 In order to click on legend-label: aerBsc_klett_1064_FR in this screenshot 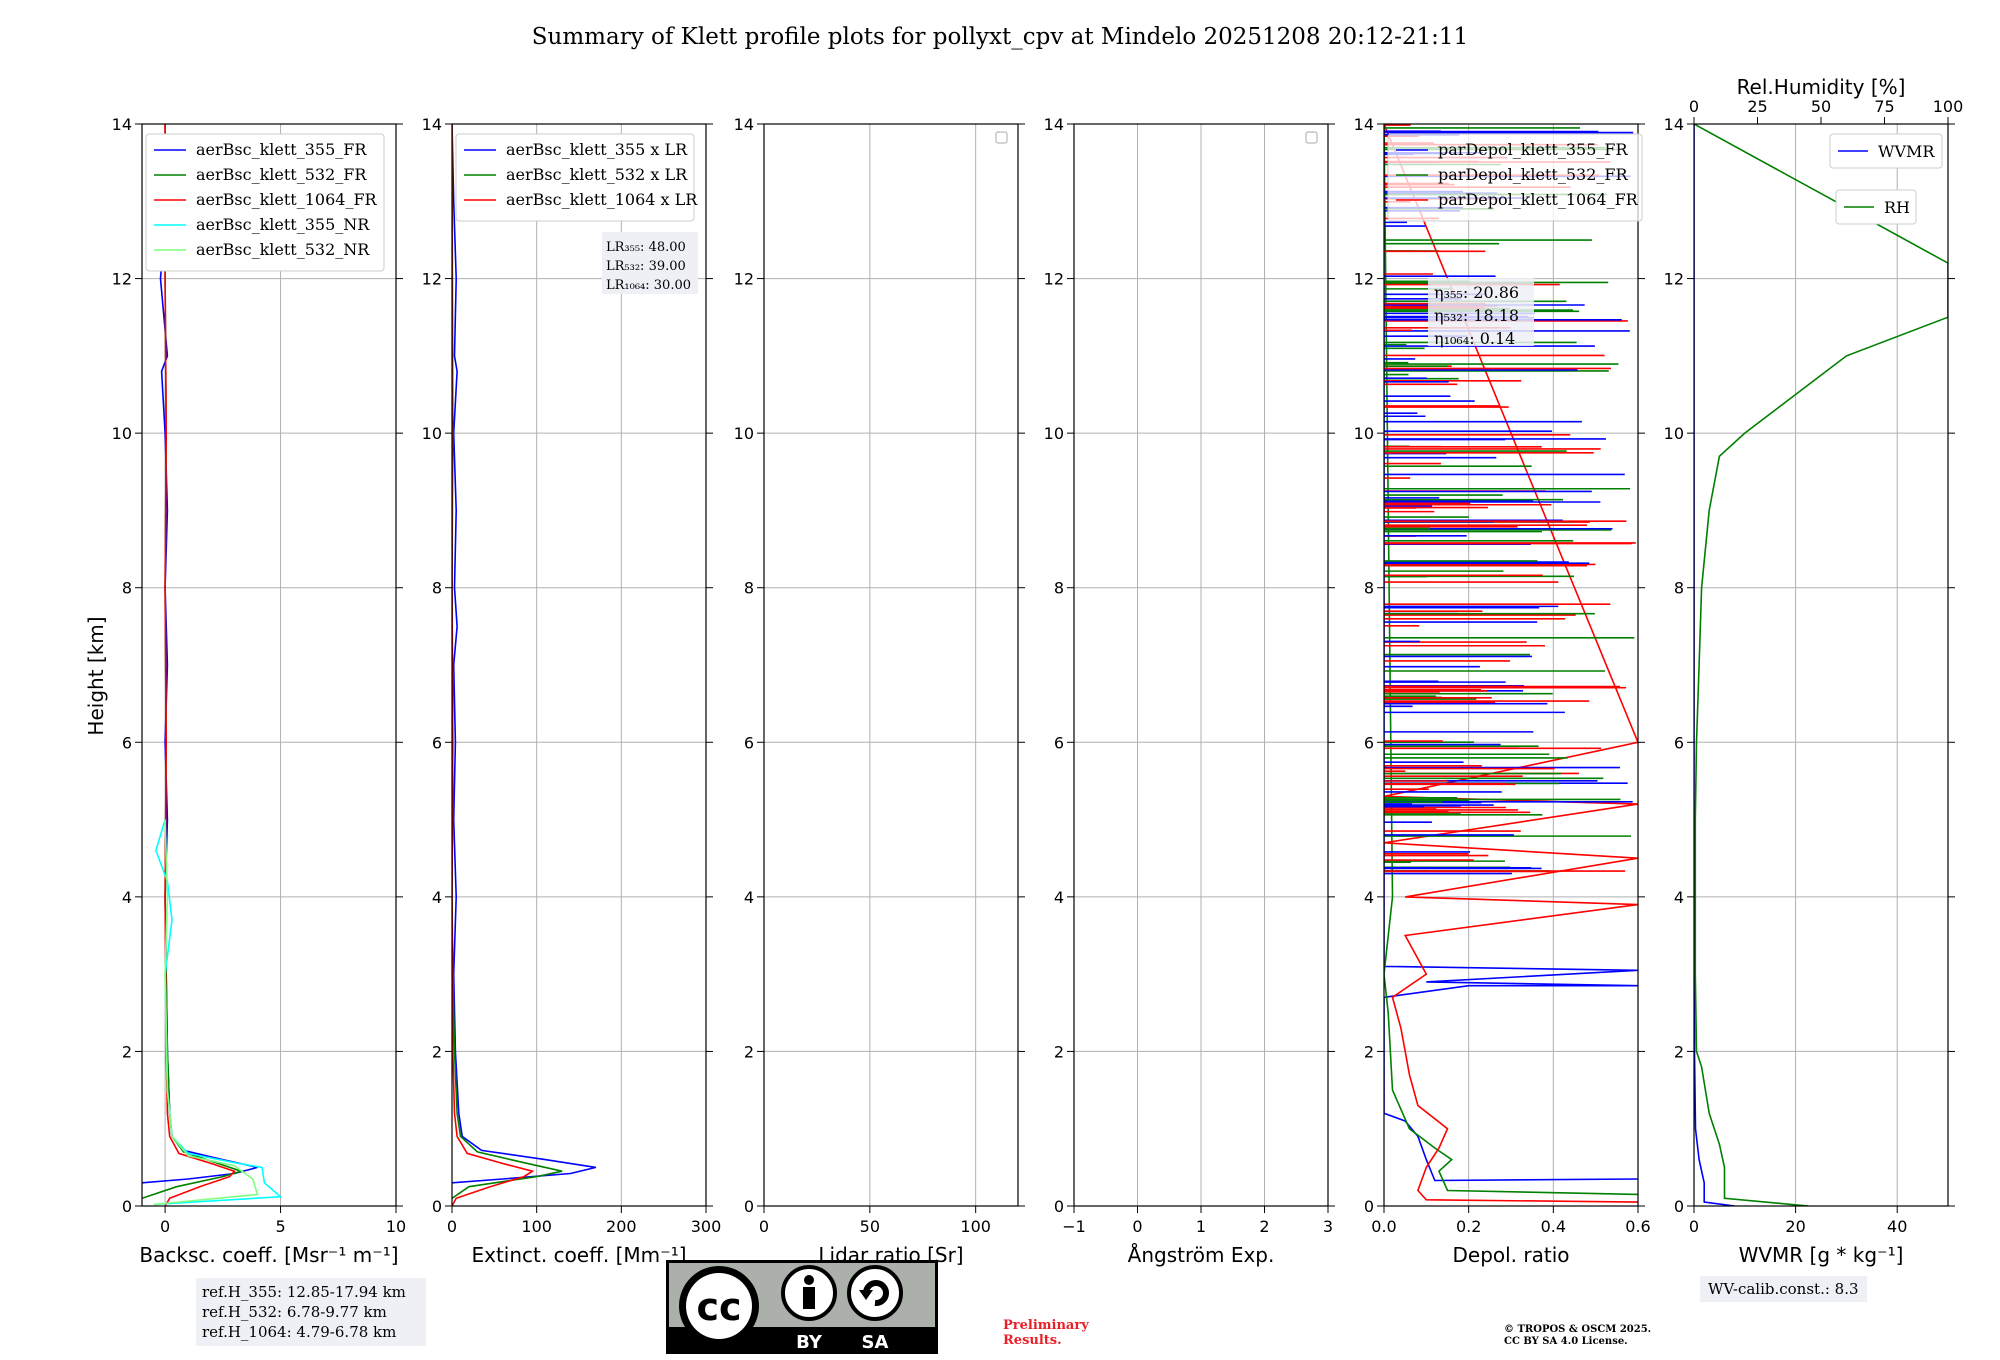, I will do `click(287, 199)`.